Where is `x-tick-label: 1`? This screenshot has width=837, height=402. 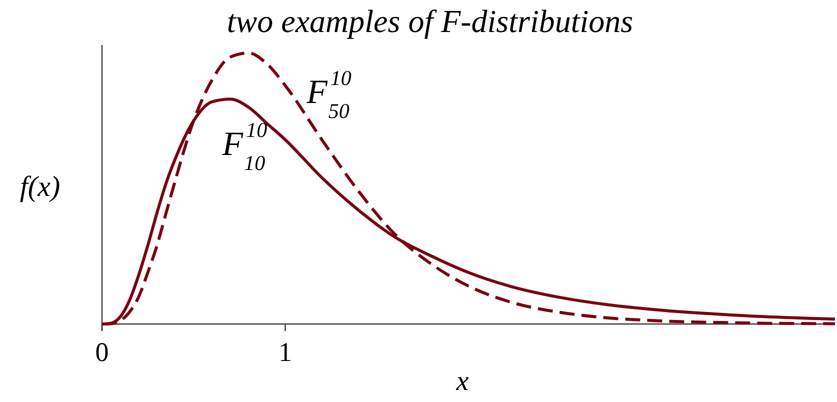 x-tick-label: 1 is located at coordinates (285, 352).